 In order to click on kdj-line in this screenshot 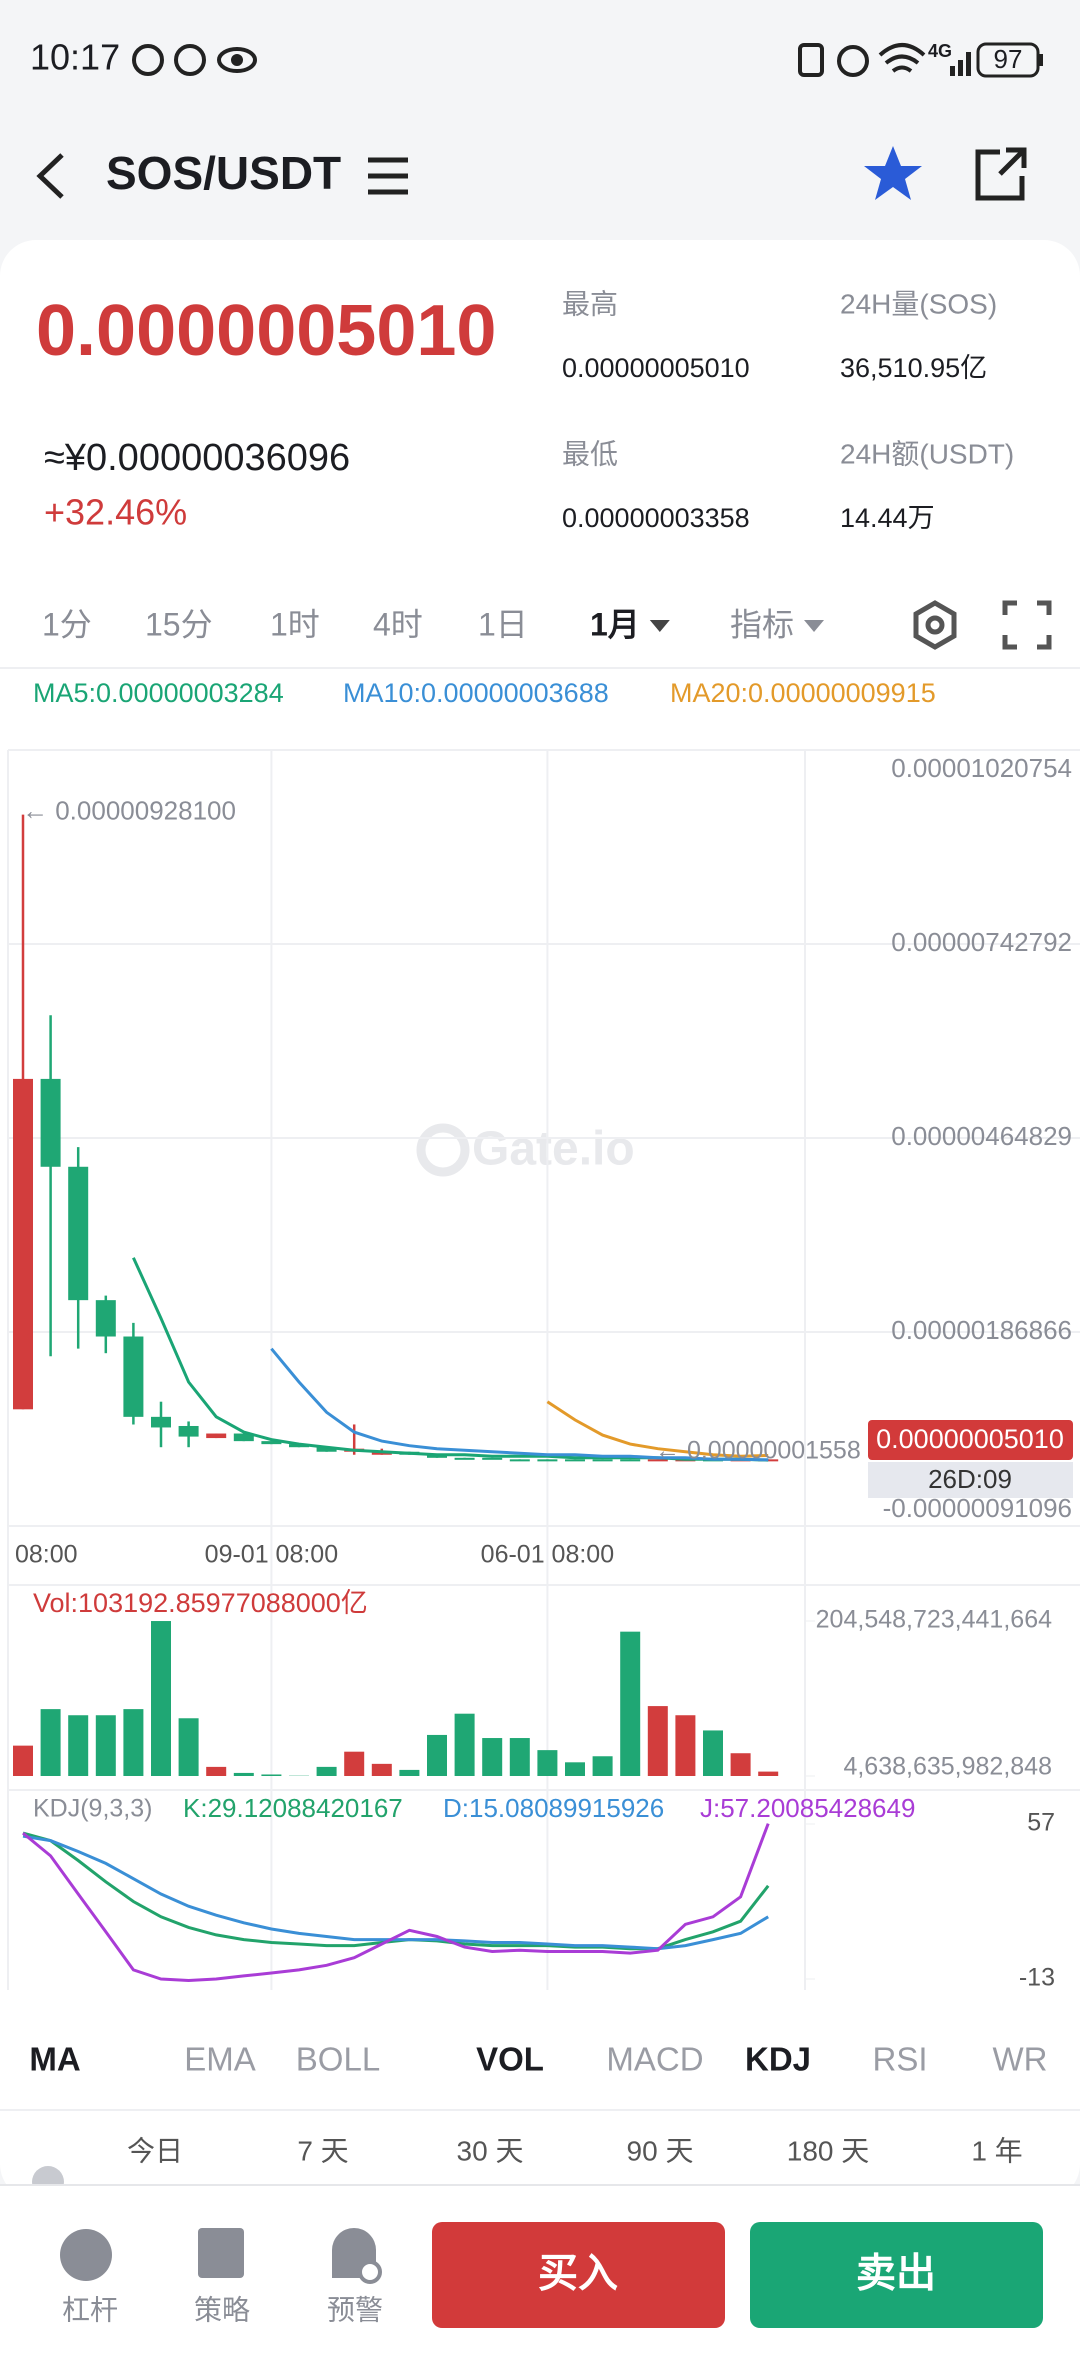, I will do `click(396, 1903)`.